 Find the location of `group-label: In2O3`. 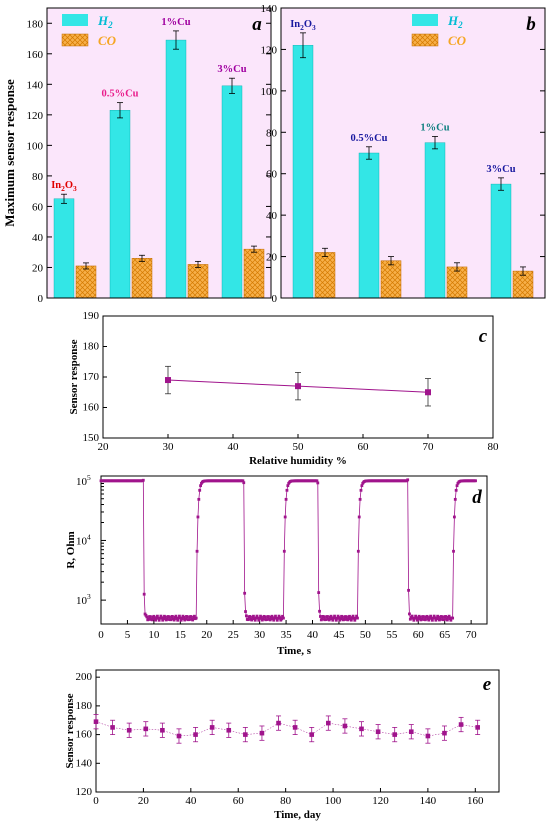

group-label: In2O3 is located at coordinates (64, 186).